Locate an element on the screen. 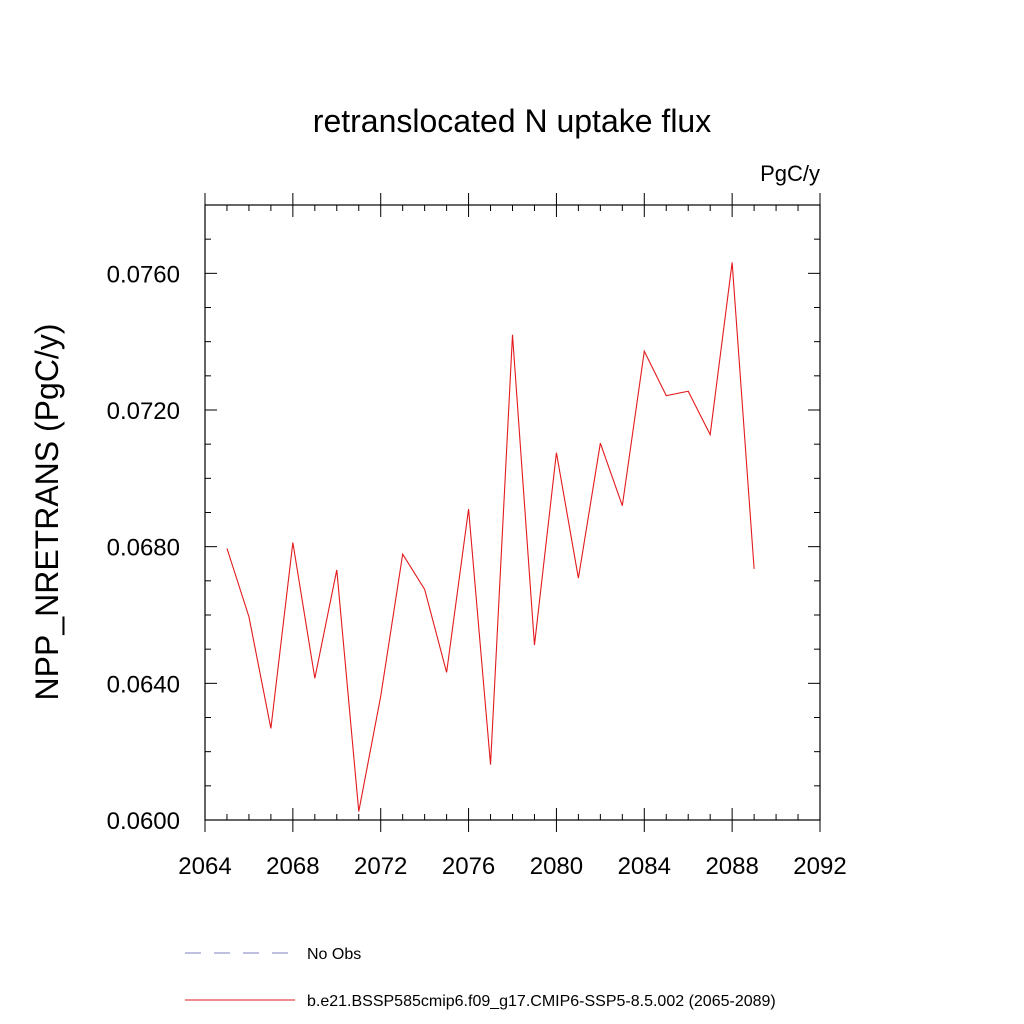  x-tick-label: 2088 is located at coordinates (731, 866).